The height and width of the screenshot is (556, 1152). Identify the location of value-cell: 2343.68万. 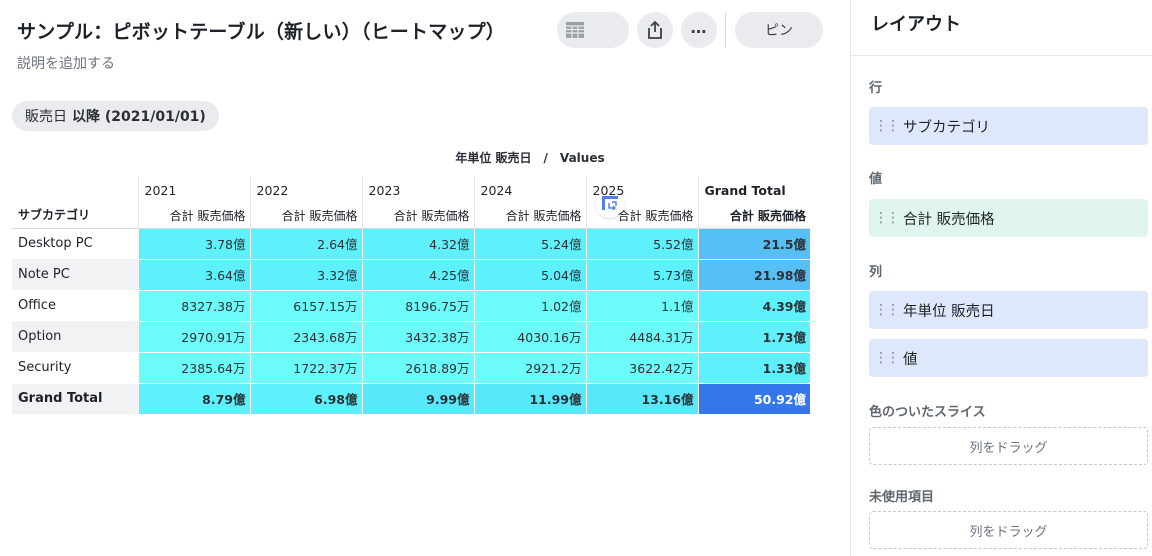
(305, 337).